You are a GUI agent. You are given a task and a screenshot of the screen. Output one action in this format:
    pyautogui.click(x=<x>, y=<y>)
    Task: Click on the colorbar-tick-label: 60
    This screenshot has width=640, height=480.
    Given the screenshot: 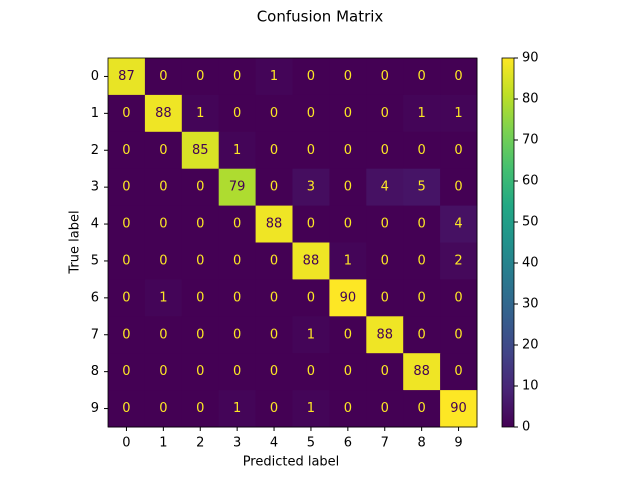 What is the action you would take?
    pyautogui.click(x=530, y=181)
    